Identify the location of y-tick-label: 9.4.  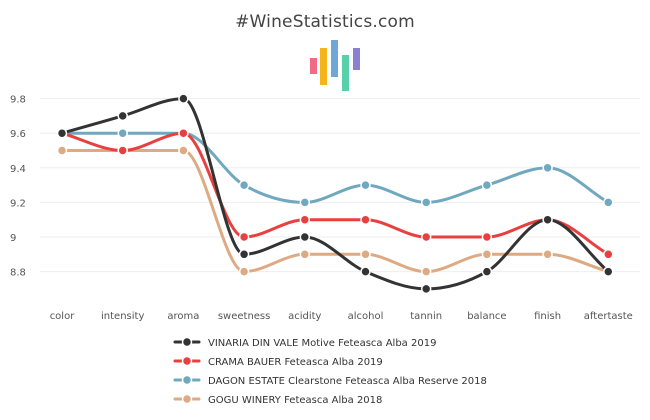
(18, 169).